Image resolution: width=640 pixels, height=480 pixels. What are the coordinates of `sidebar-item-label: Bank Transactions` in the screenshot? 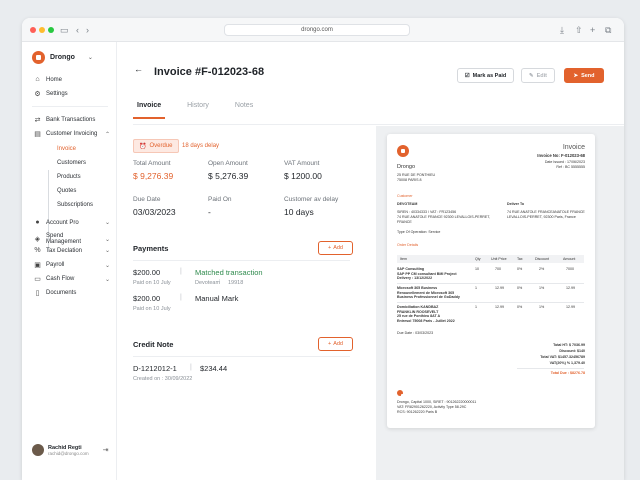 It's located at (71, 120).